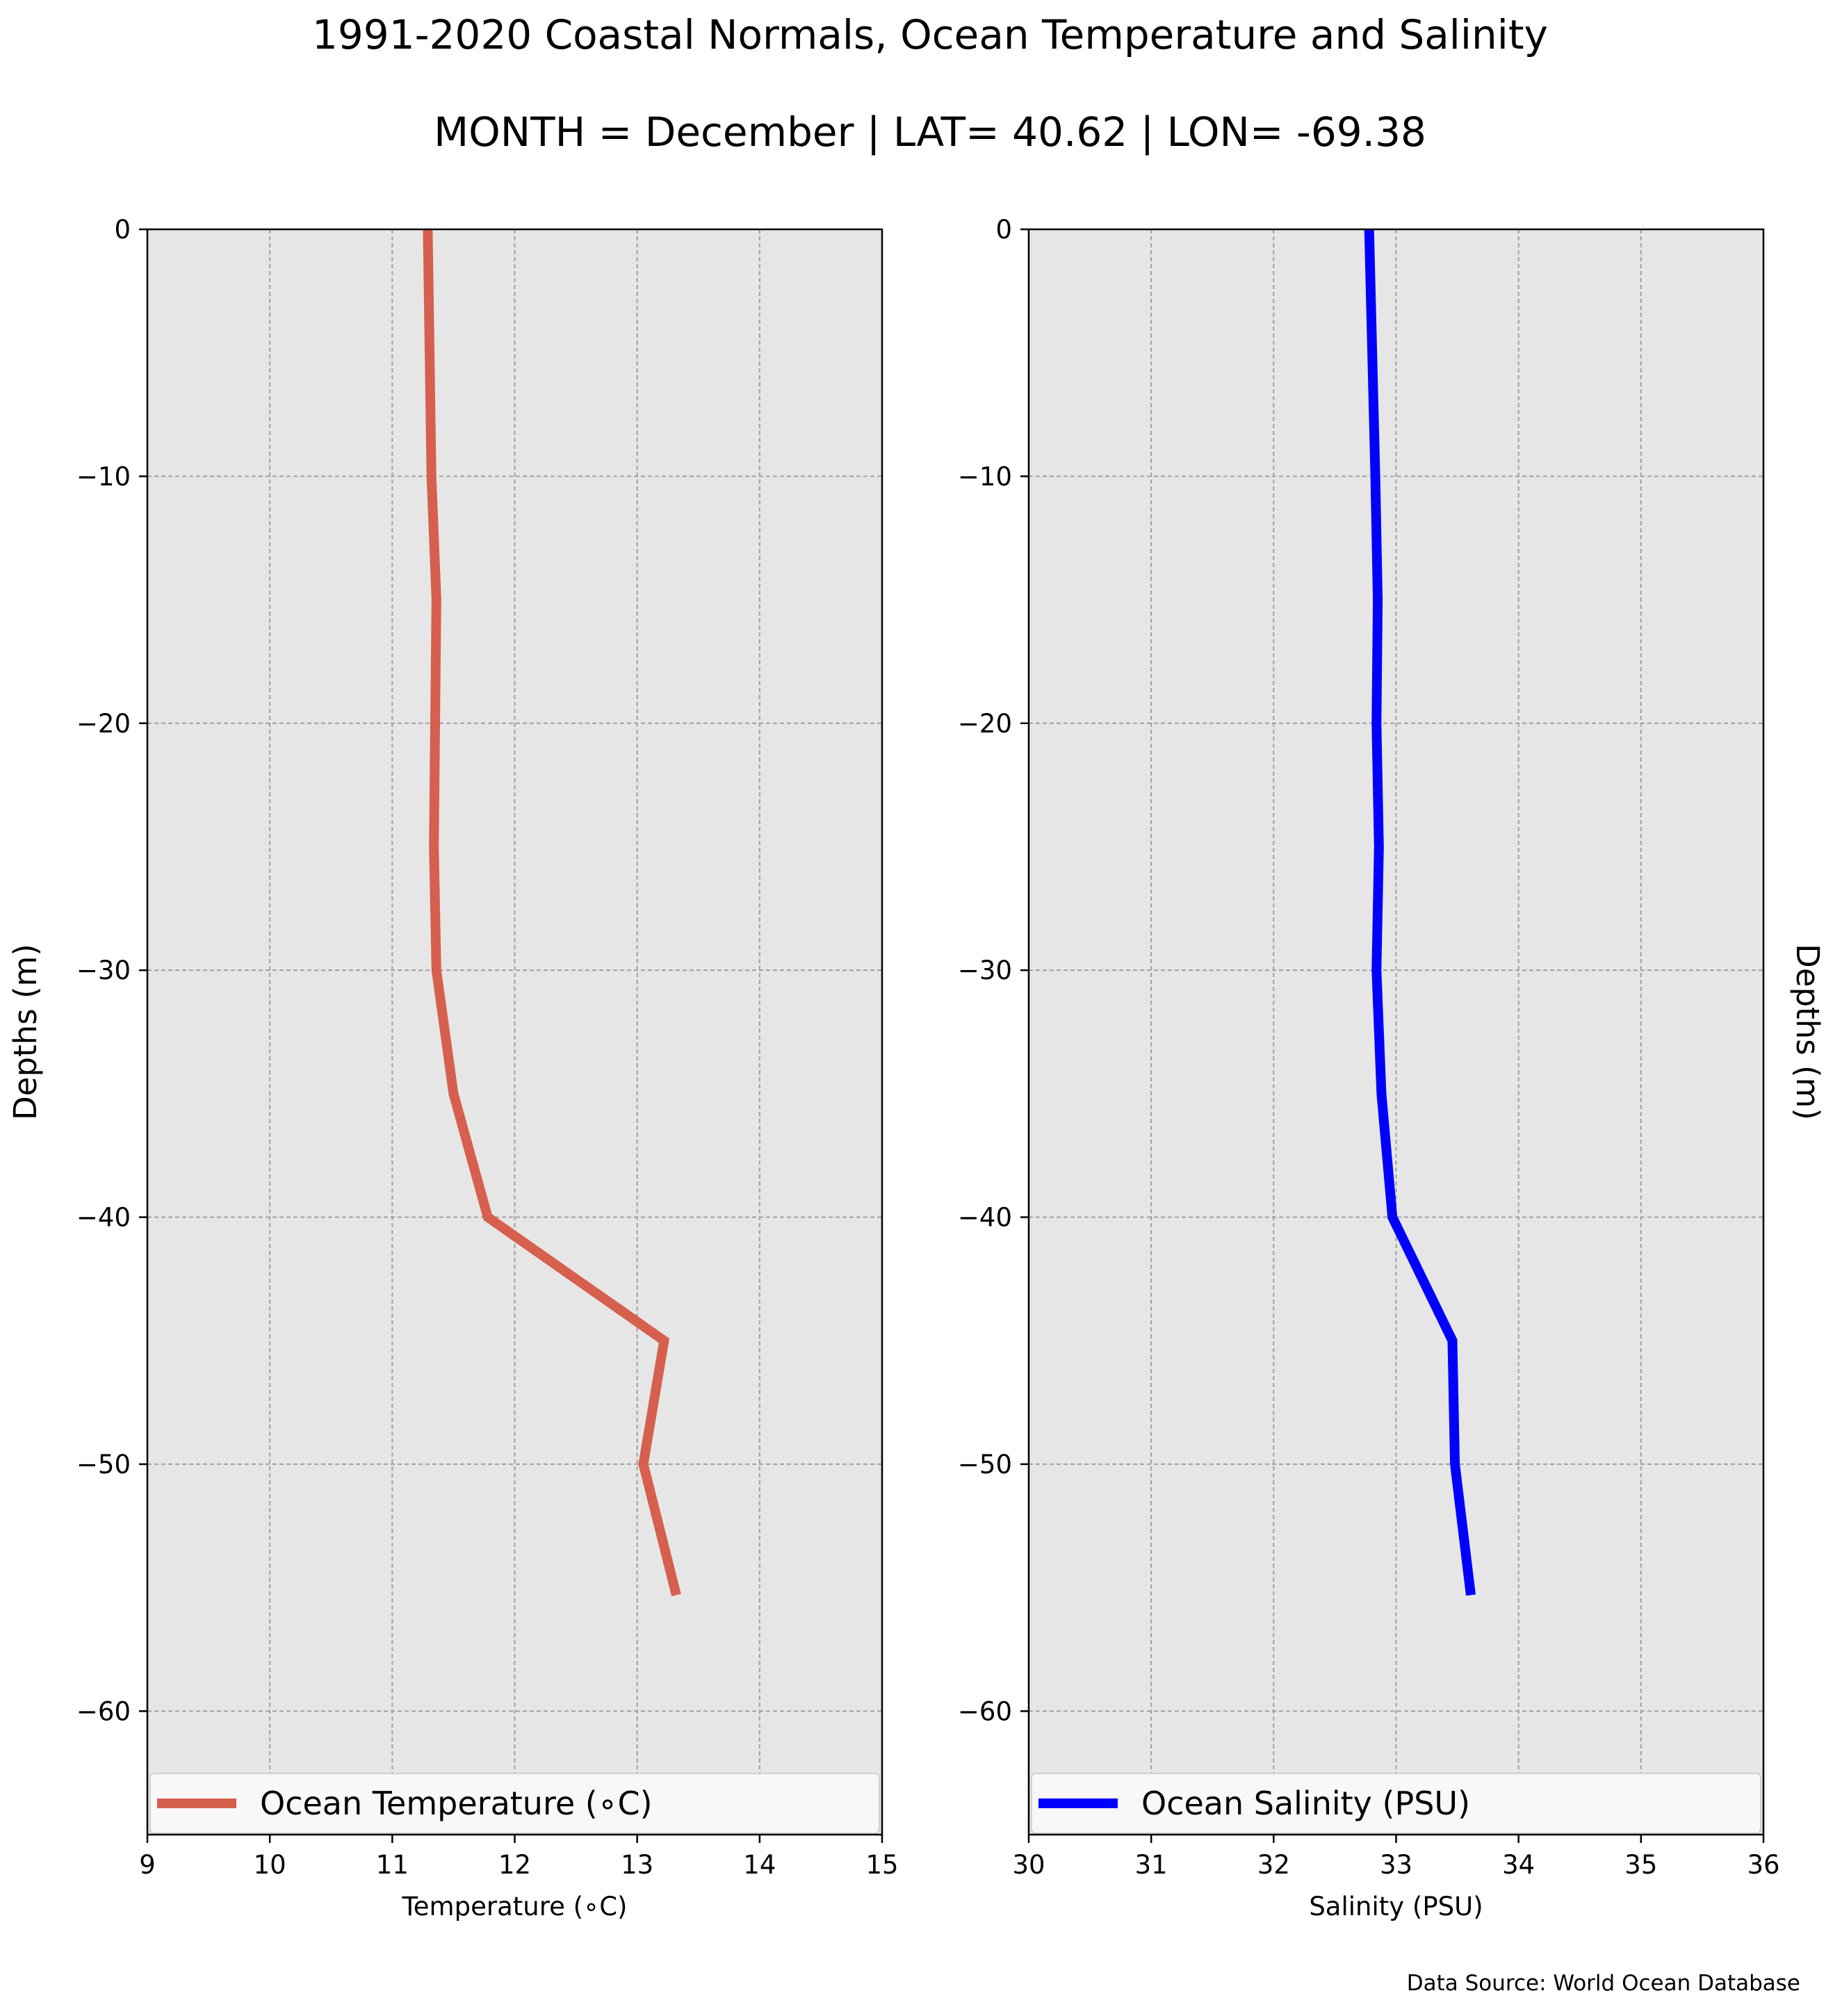  Describe the element at coordinates (1273, 1865) in the screenshot. I see `salinity-x-tick-label: 32` at that location.